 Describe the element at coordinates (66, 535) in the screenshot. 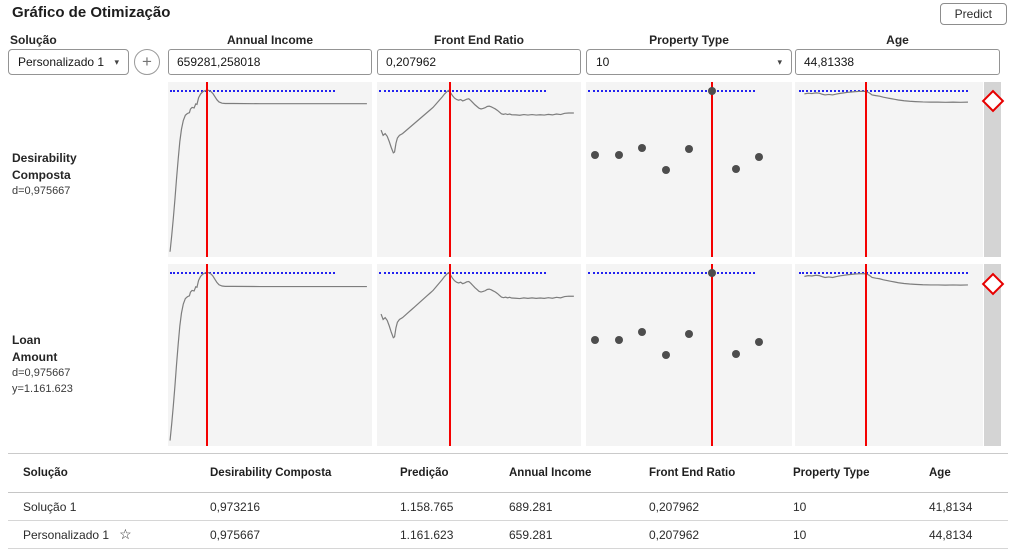

I see `solution-name: Personalizado 1` at that location.